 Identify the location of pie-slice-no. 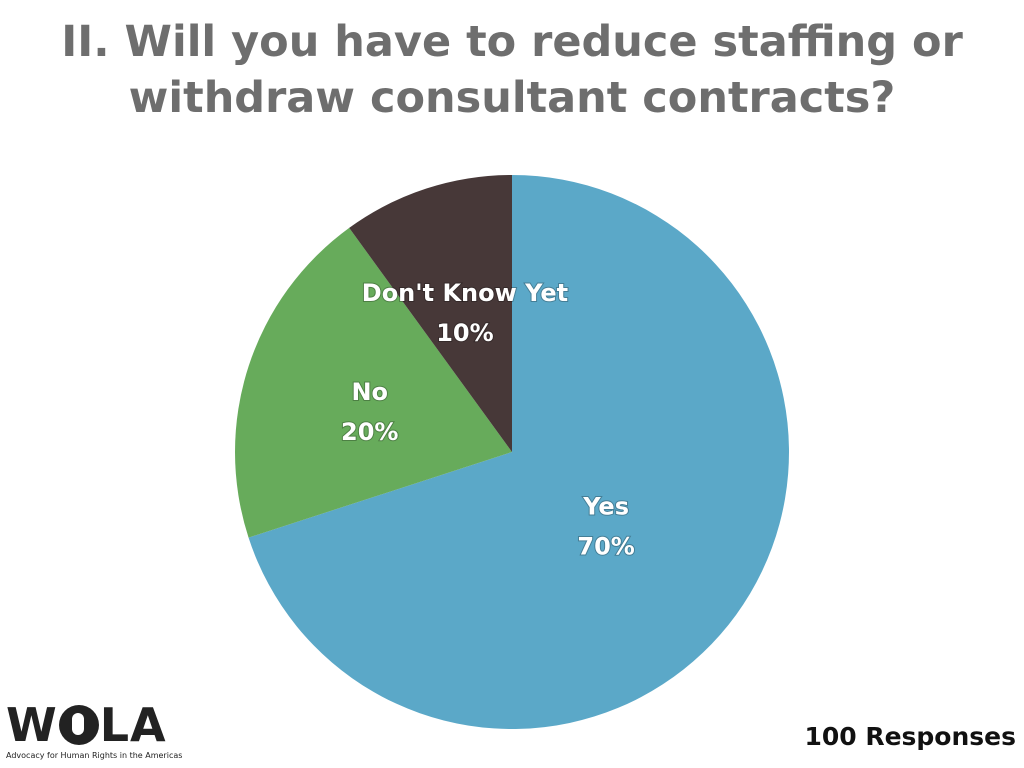
(373, 382).